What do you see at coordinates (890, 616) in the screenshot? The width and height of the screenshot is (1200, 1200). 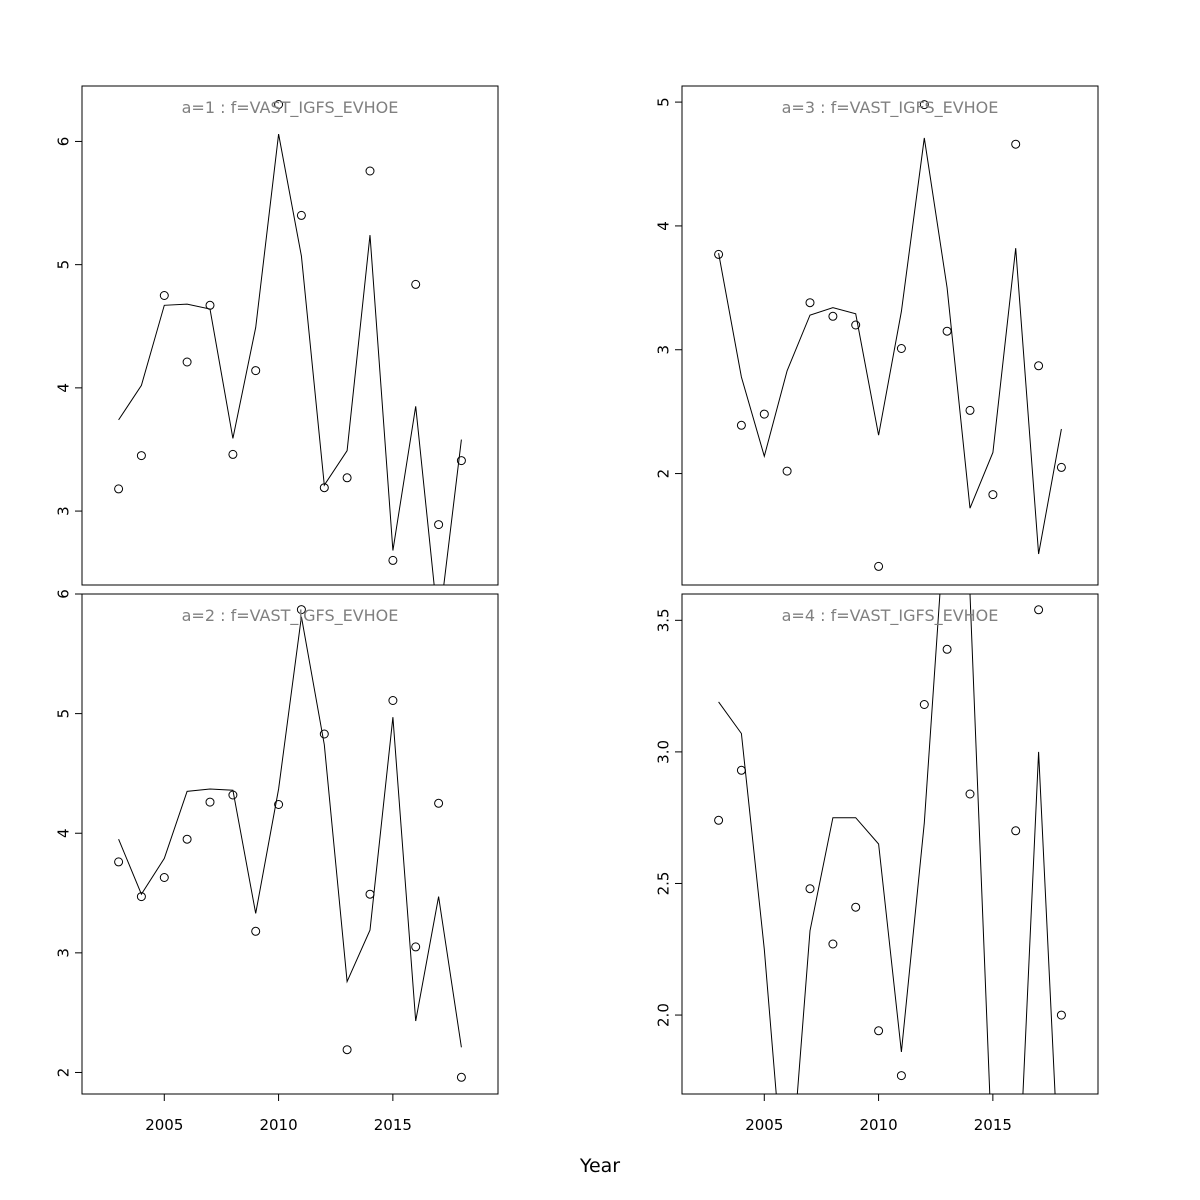 I see `panel-title: a=4 : f=VAST_IGFS_EVHOE` at bounding box center [890, 616].